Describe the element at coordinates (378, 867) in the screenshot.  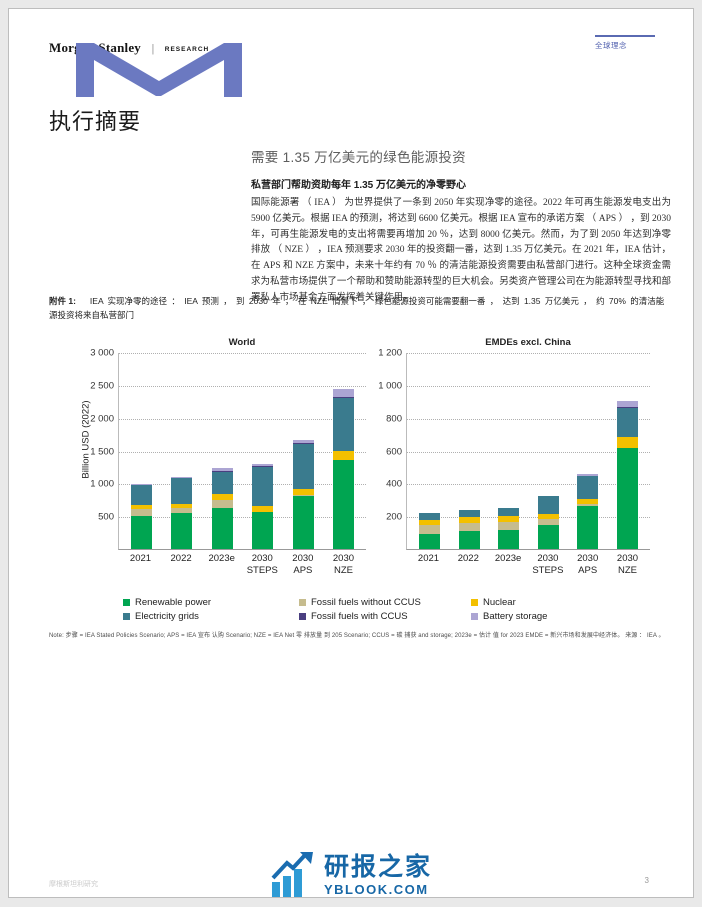
I see `watermark-title: 研报之家` at that location.